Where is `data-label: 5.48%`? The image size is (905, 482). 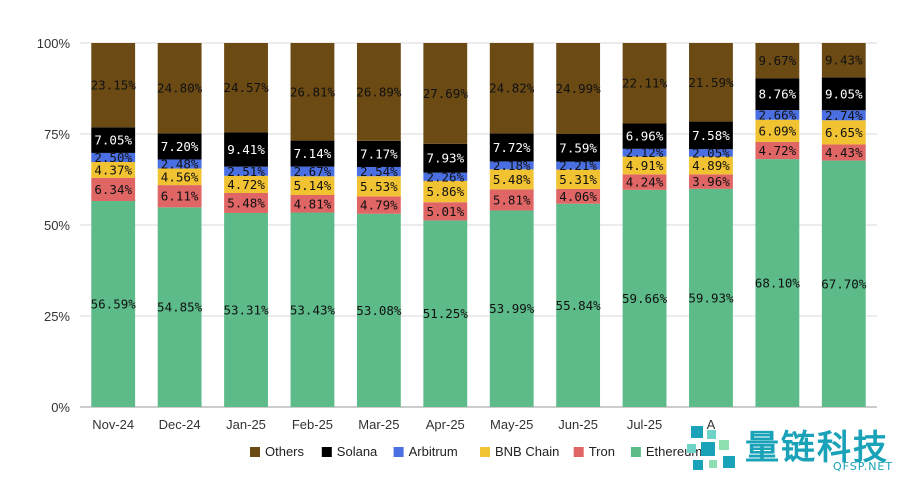 data-label: 5.48% is located at coordinates (246, 202).